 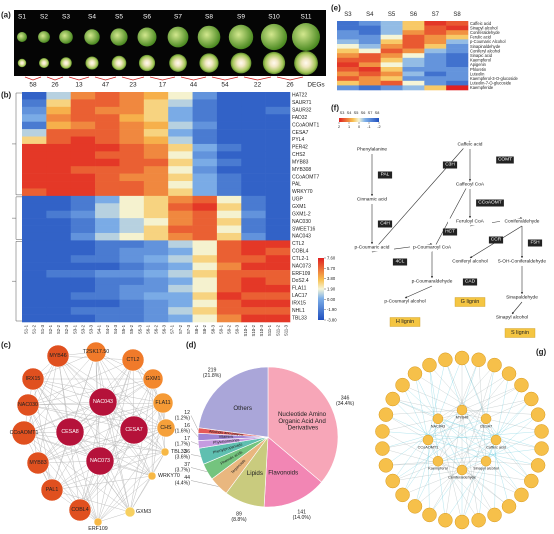 What do you see at coordinates (490, 203) in the screenshot?
I see `enzyme-label: CCoAOMT` at bounding box center [490, 203].